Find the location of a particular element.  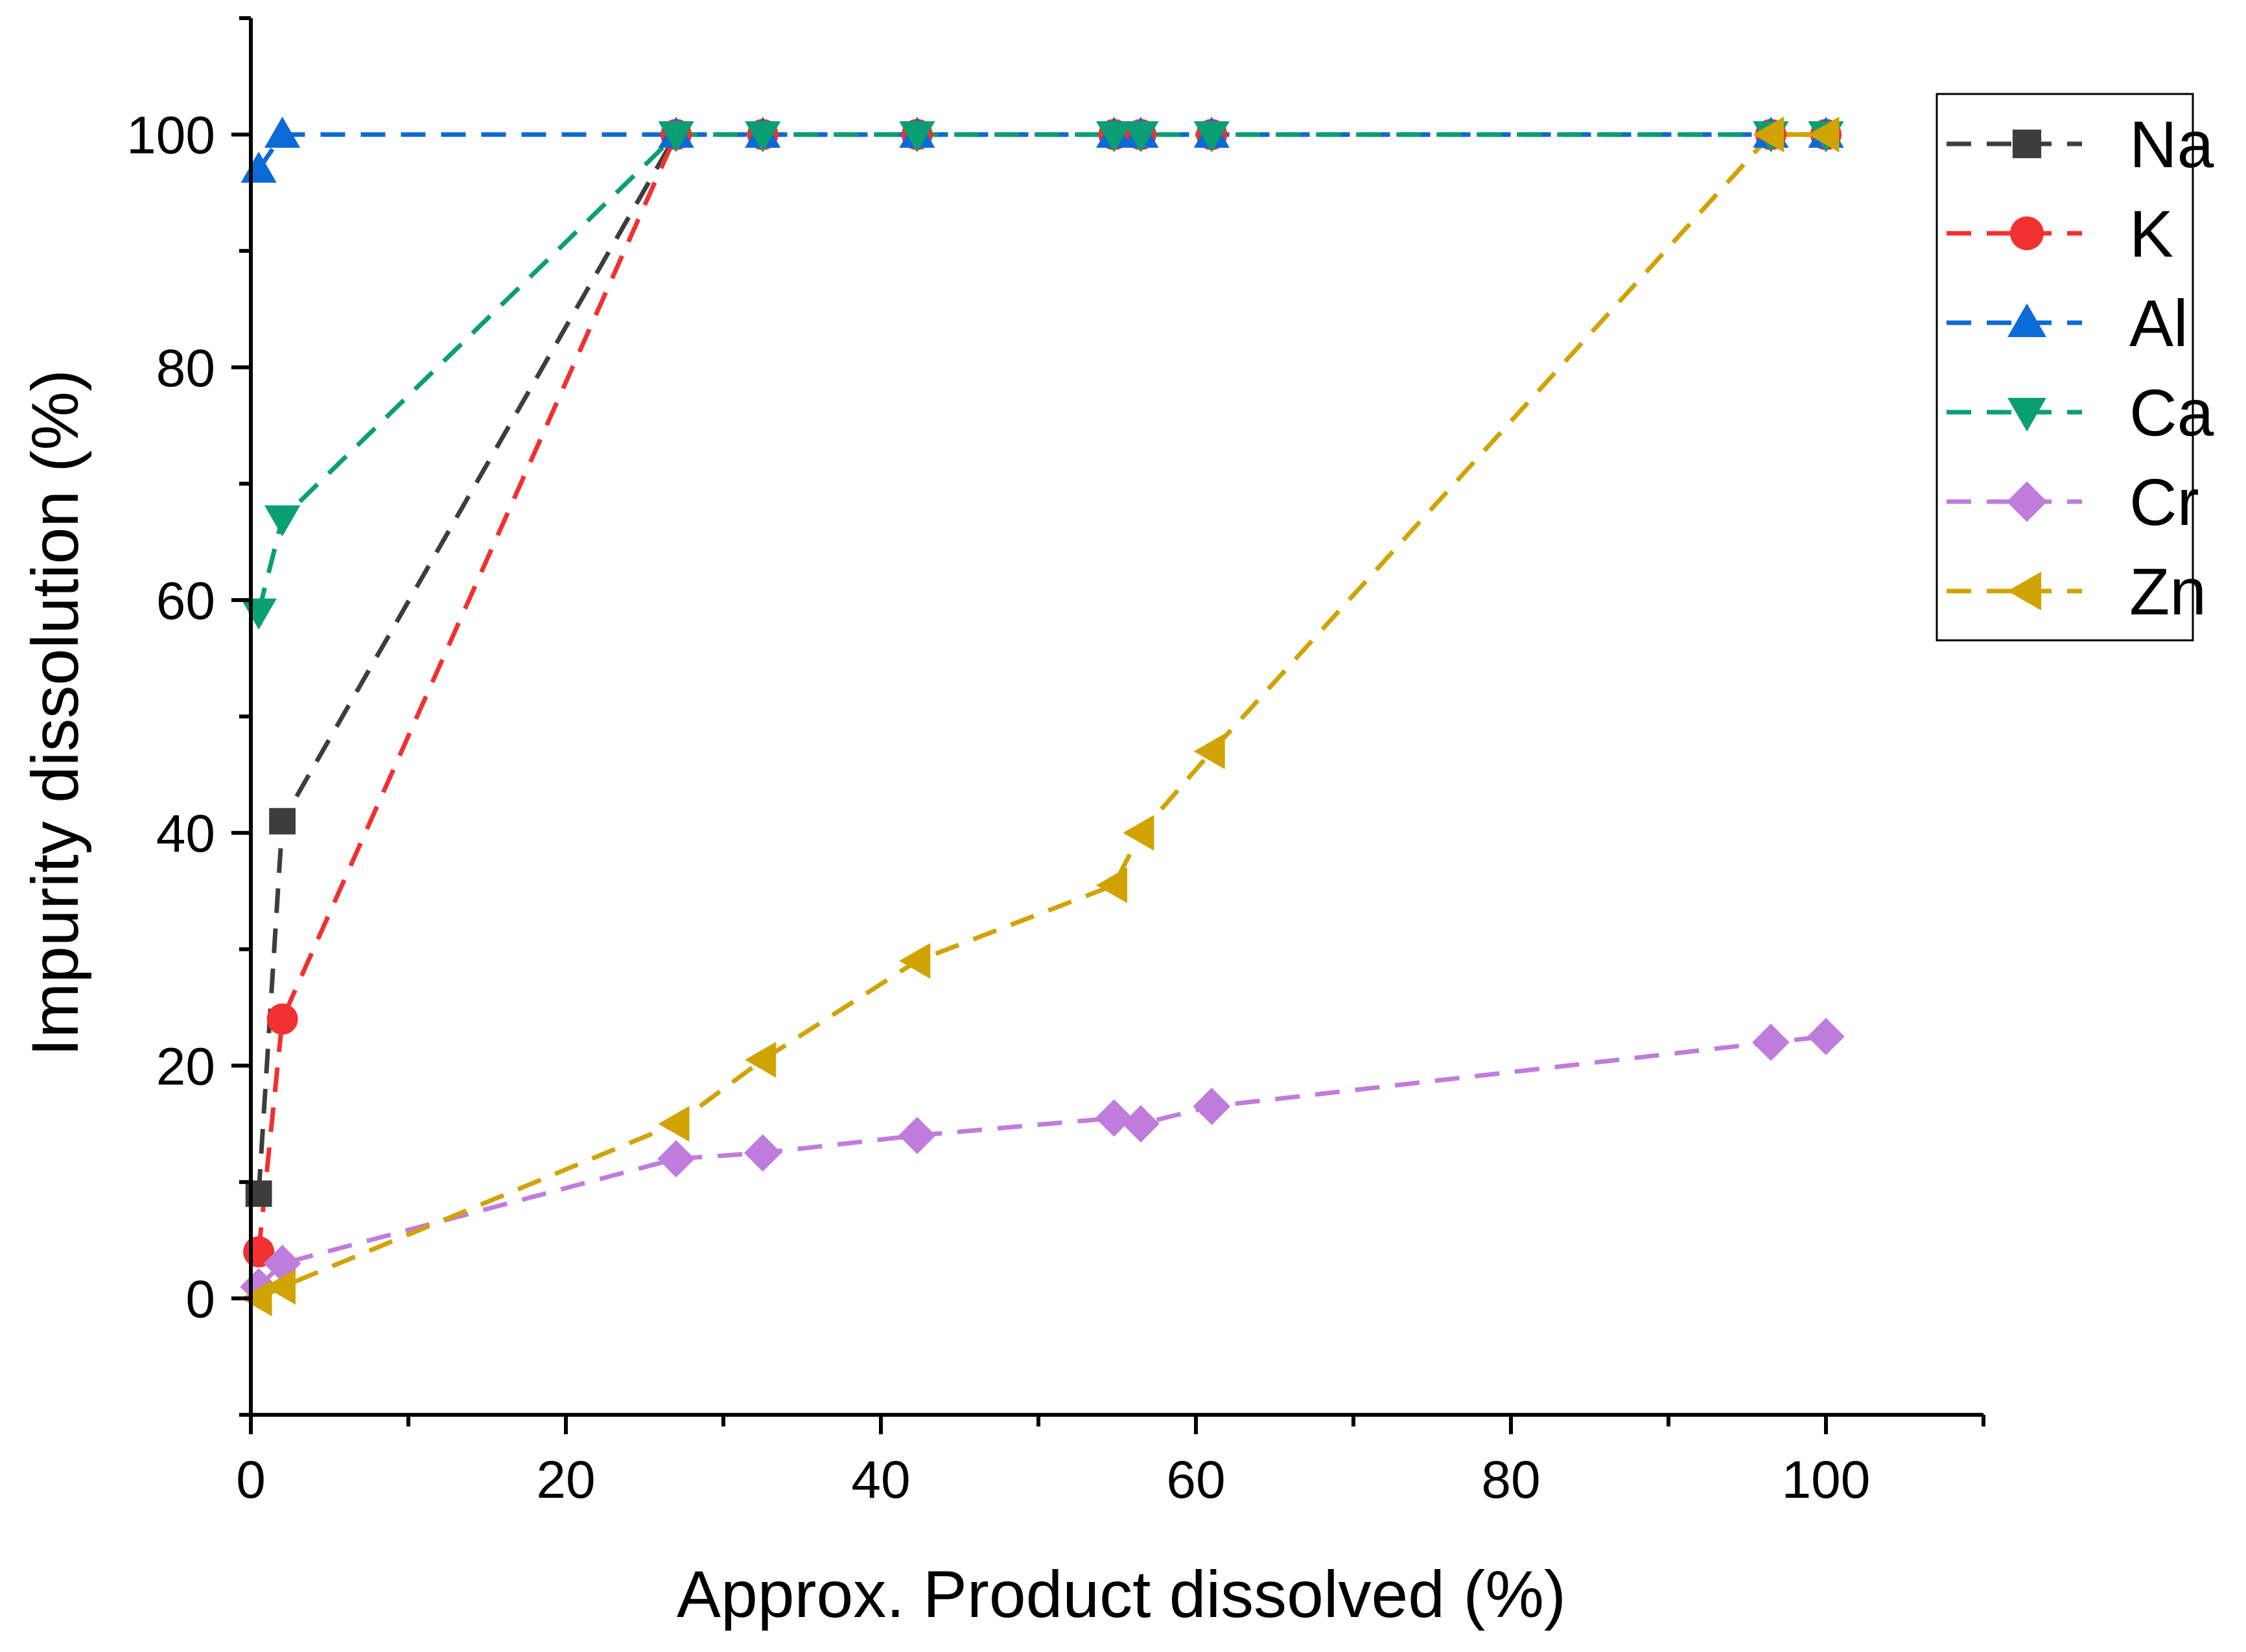

legend-marker-zn is located at coordinates (2025, 591).